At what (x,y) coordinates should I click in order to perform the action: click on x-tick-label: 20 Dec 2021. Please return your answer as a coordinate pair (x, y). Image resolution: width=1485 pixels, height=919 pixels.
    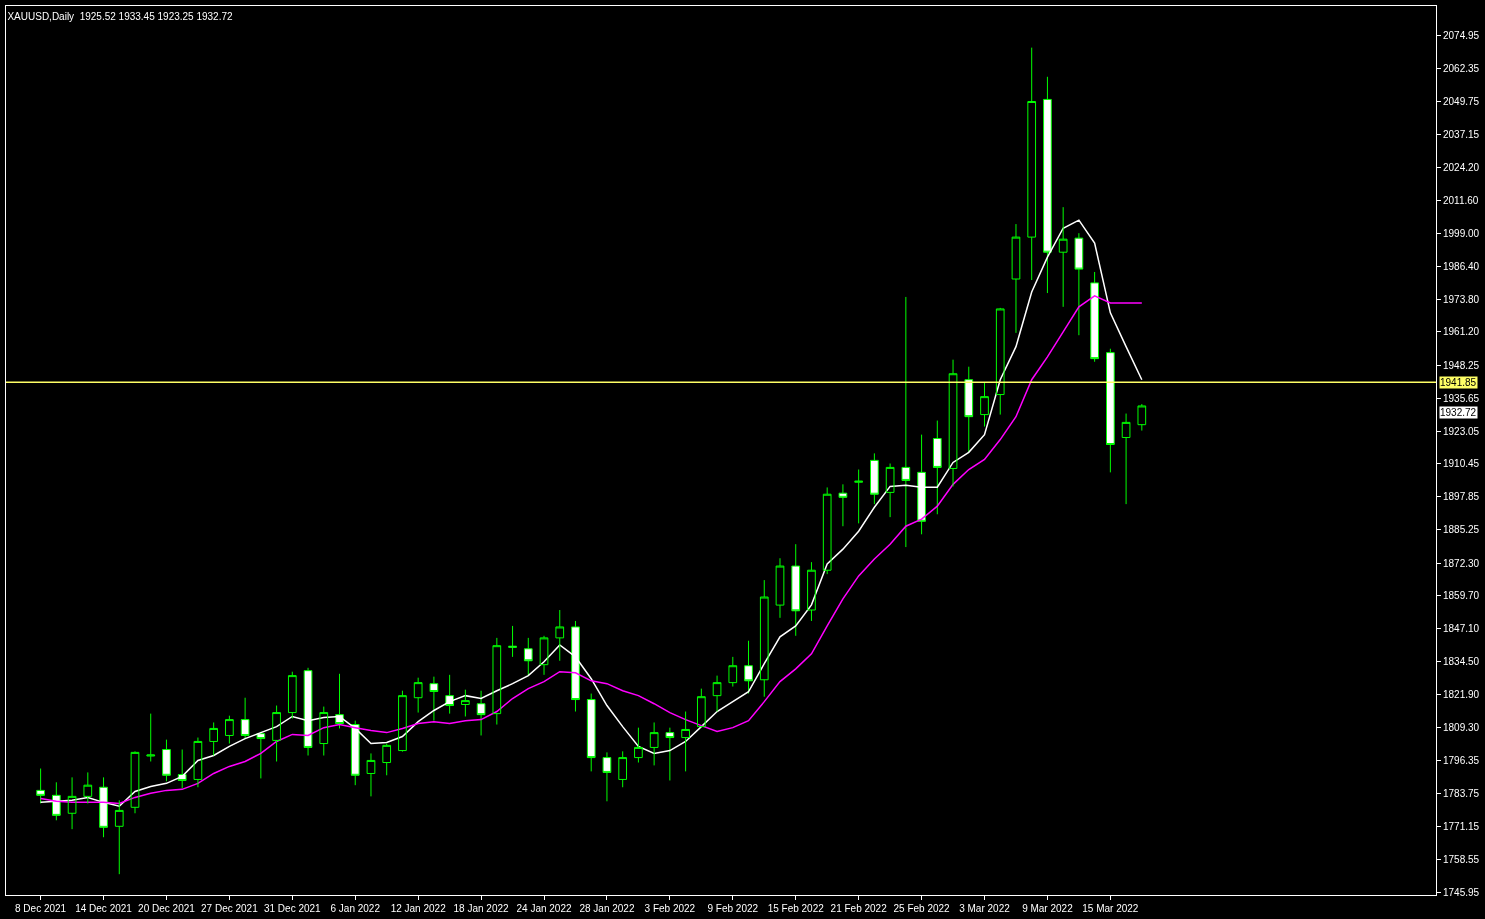
    Looking at the image, I should click on (167, 908).